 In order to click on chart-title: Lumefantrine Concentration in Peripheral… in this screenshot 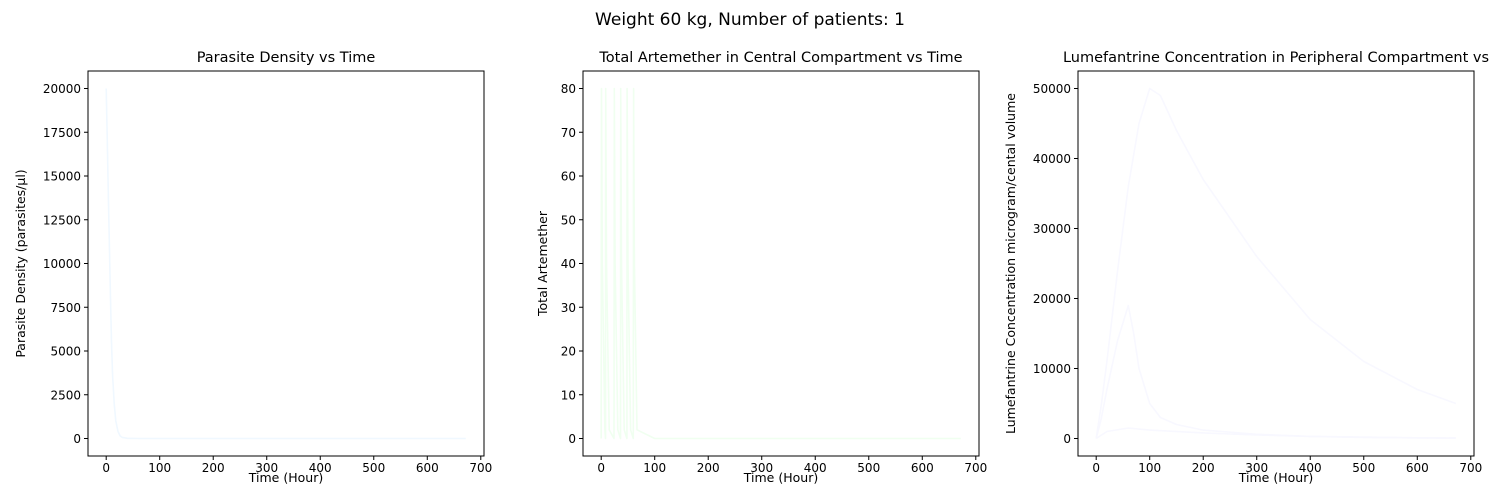, I will do `click(1276, 58)`.